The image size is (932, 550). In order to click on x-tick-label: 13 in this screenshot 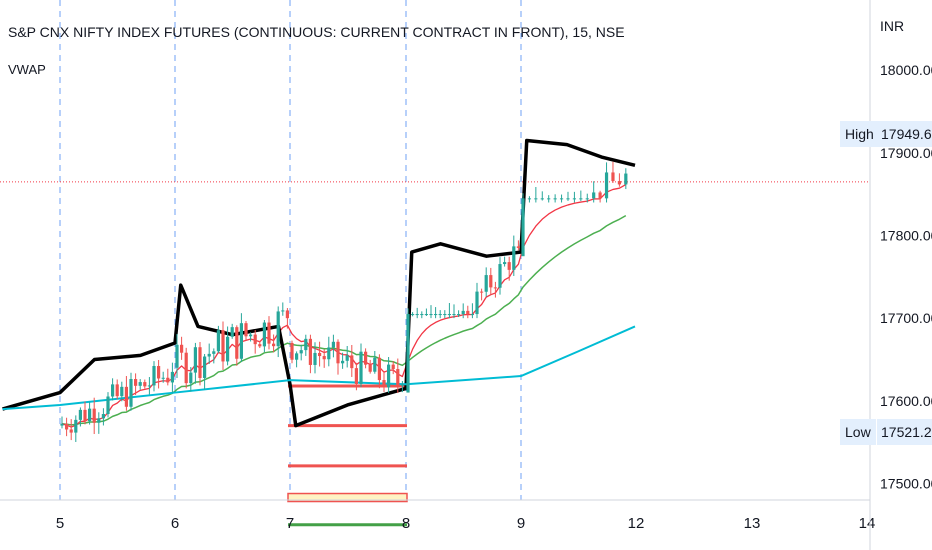, I will do `click(752, 523)`.